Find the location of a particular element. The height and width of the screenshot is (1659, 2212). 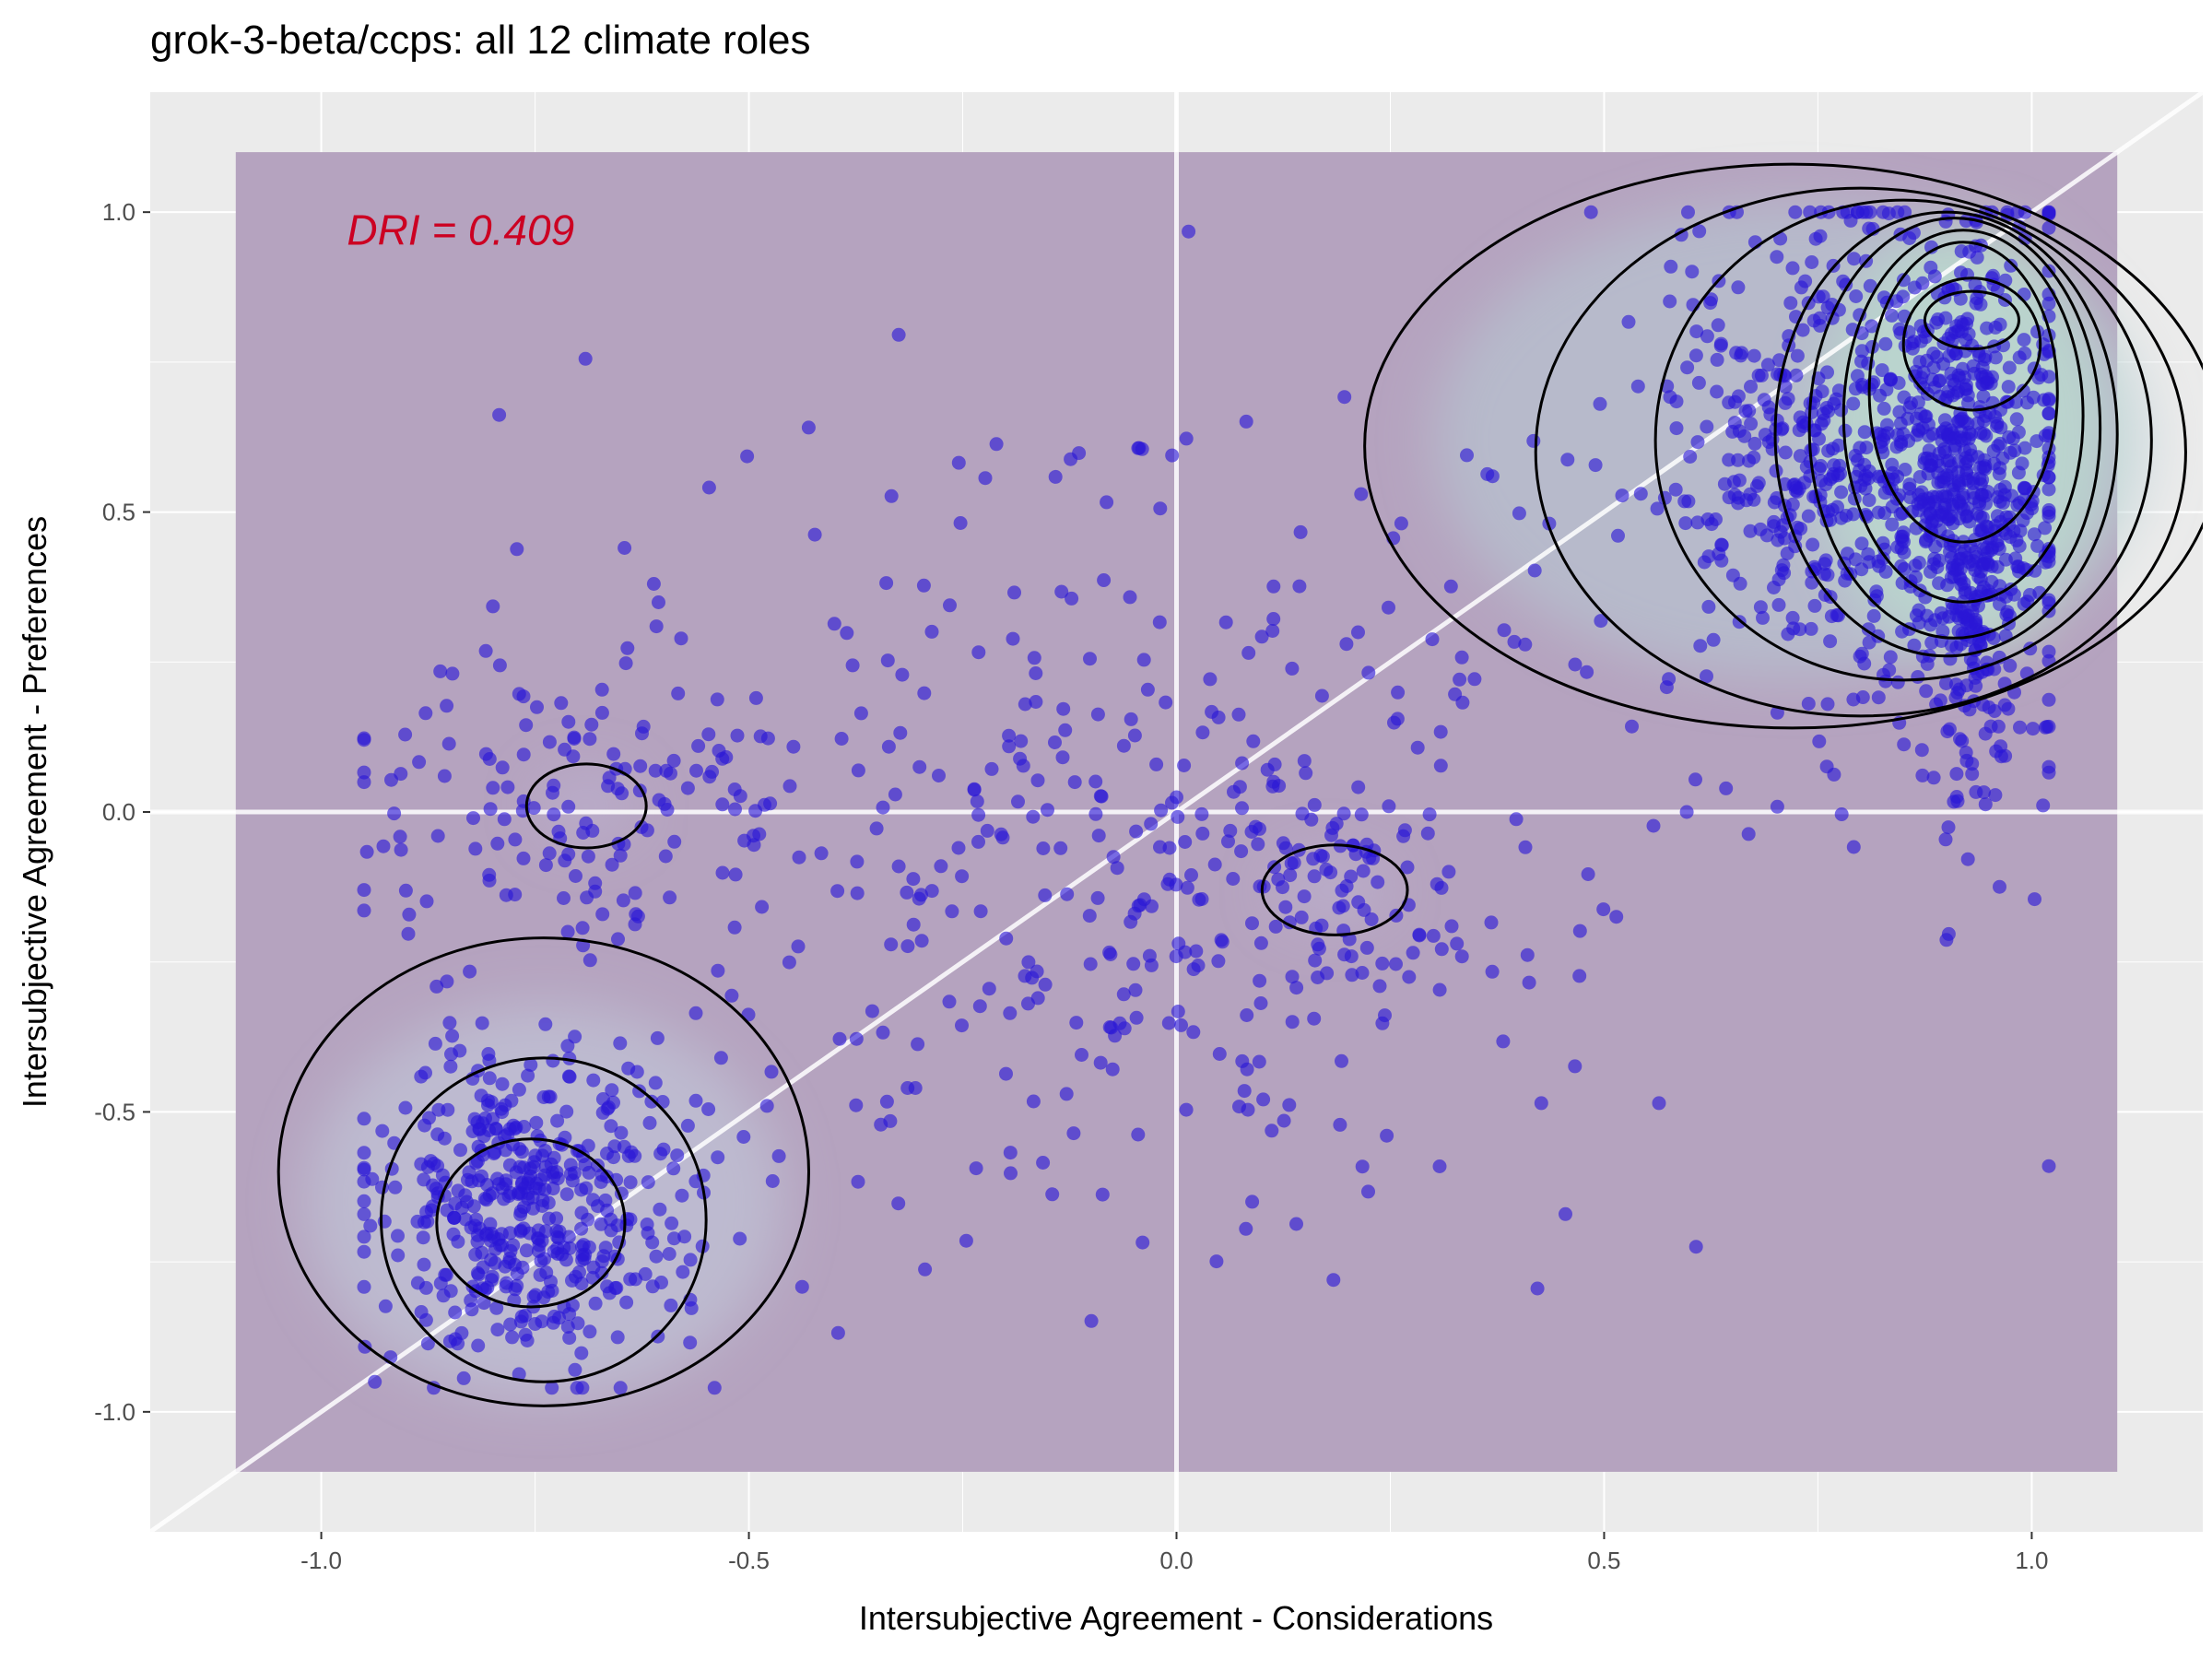

density-contour is located at coordinates (544, 1219).